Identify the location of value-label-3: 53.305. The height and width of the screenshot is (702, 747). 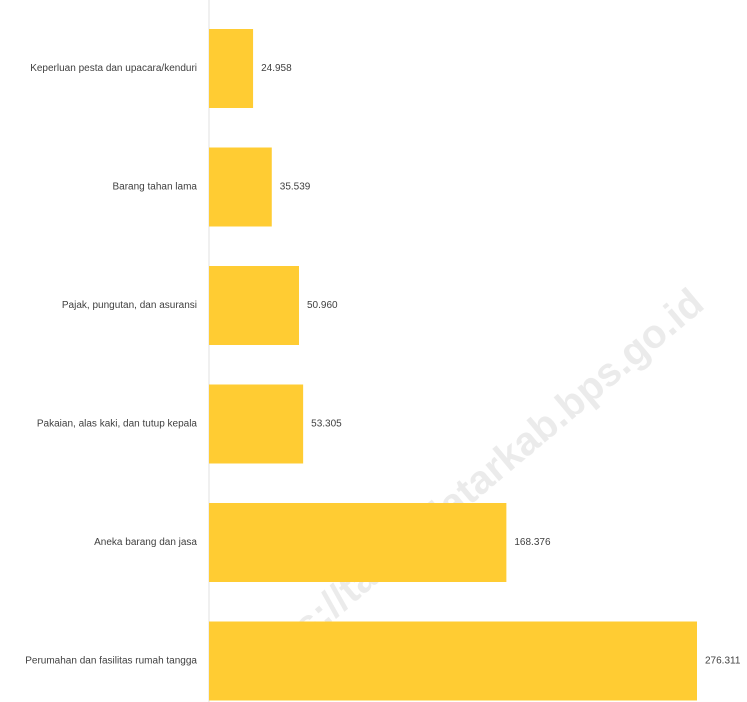
(326, 424).